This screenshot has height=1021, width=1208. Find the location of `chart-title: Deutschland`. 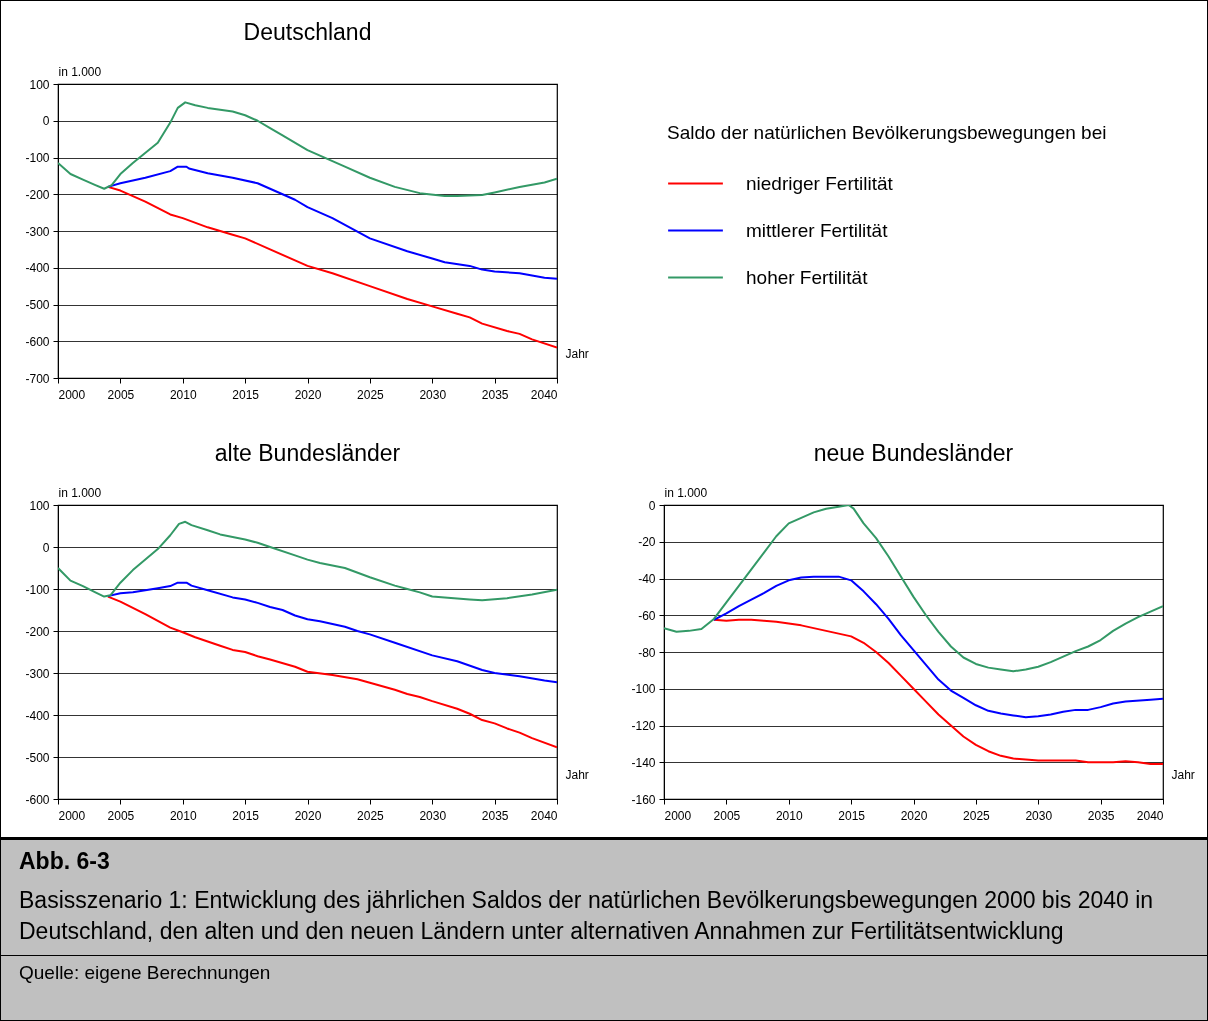

chart-title: Deutschland is located at coordinates (307, 32).